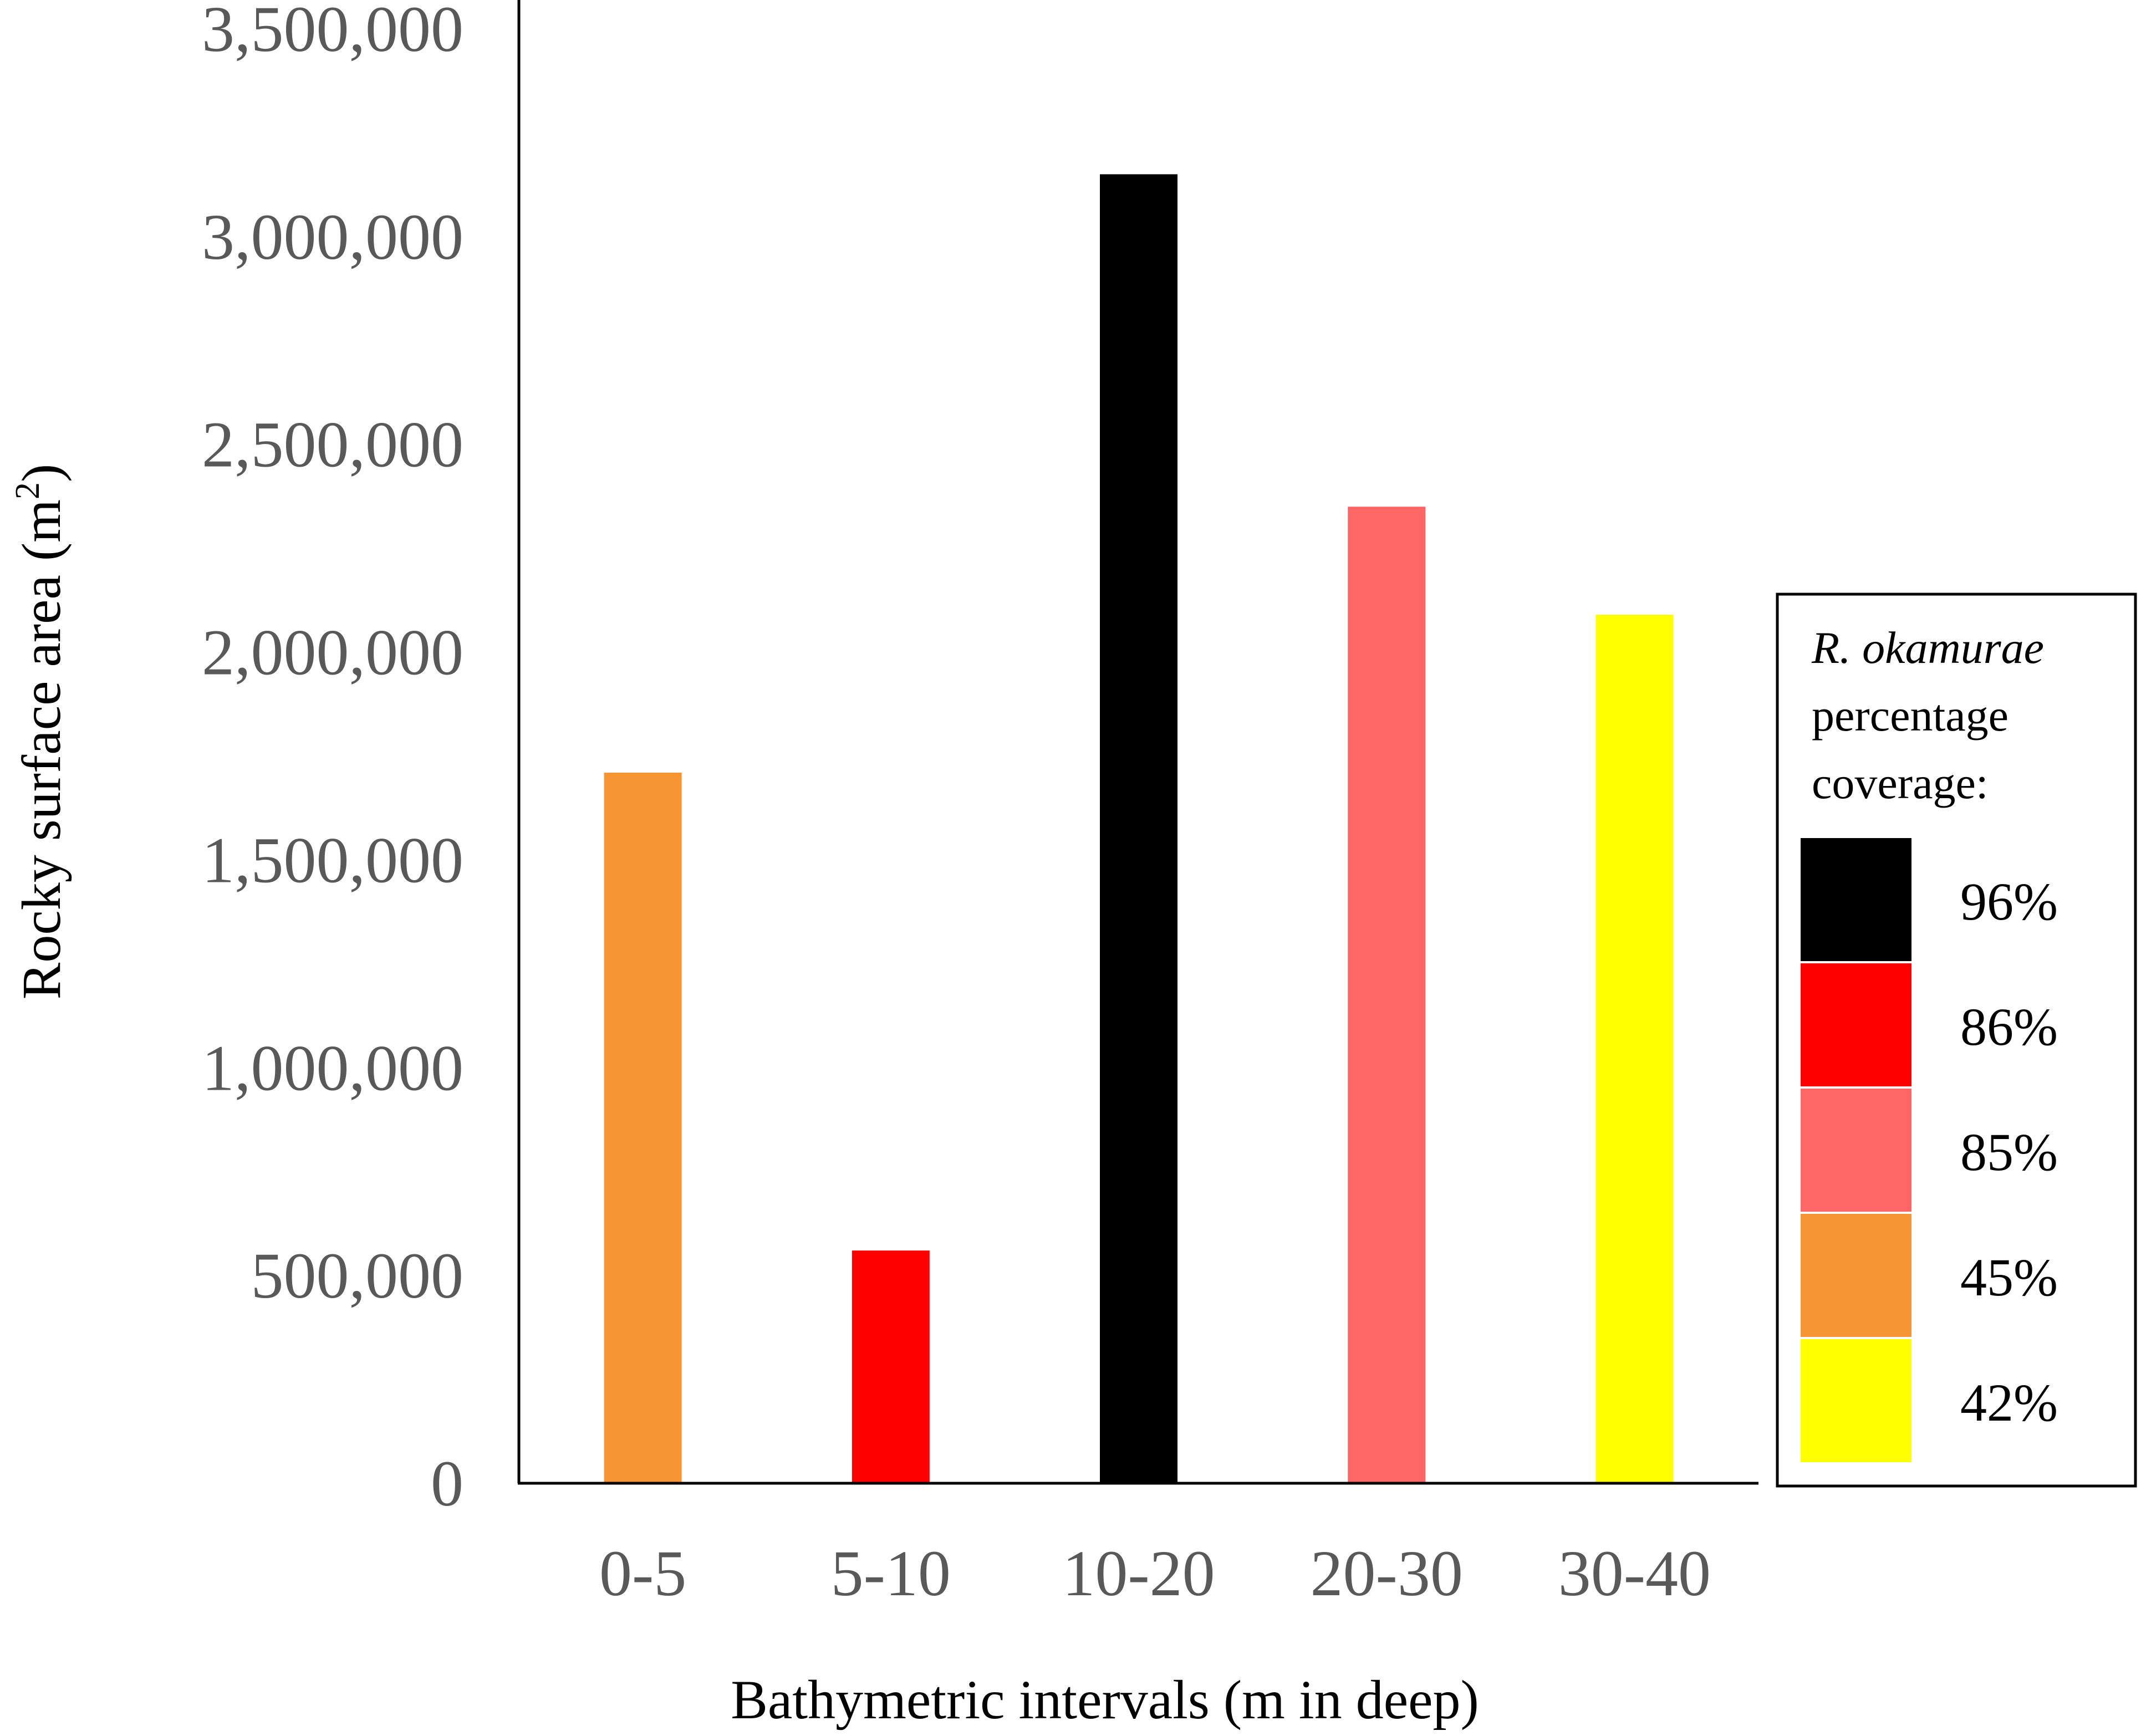 The image size is (2141, 1736). I want to click on y-axis-title: Rocky surface area (m2), so click(40, 732).